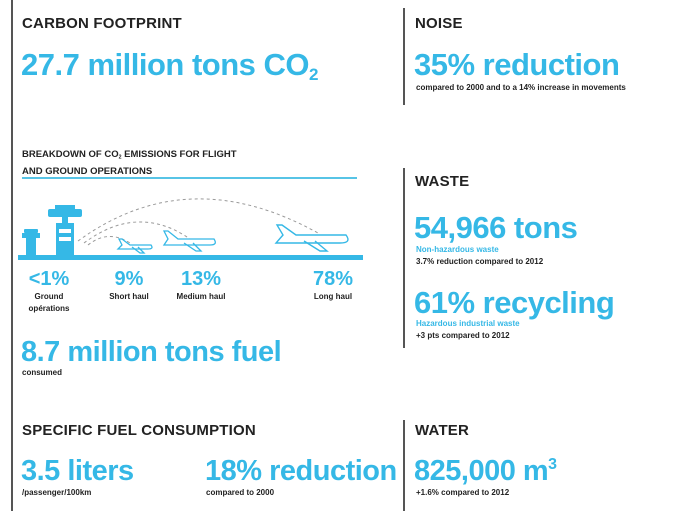 The image size is (689, 511). What do you see at coordinates (129, 279) in the screenshot?
I see `short-haul-percent: 9%` at bounding box center [129, 279].